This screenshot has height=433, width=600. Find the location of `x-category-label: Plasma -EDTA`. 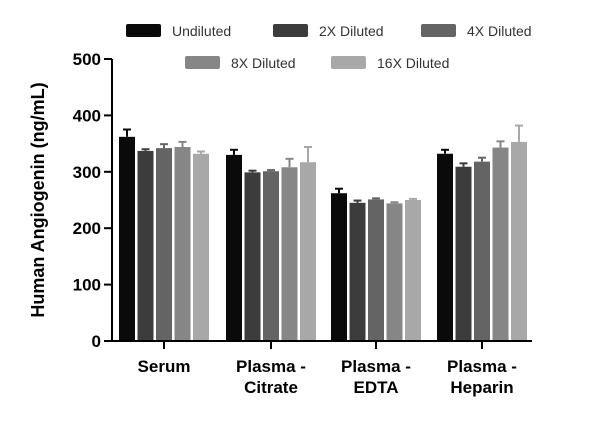

x-category-label: Plasma -EDTA is located at coordinates (376, 377).